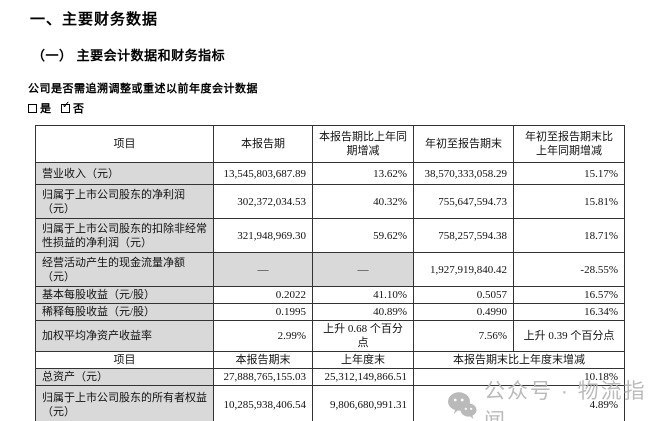  What do you see at coordinates (124, 201) in the screenshot?
I see `row-label: 归属于上市公司股东的净利润（元）` at bounding box center [124, 201].